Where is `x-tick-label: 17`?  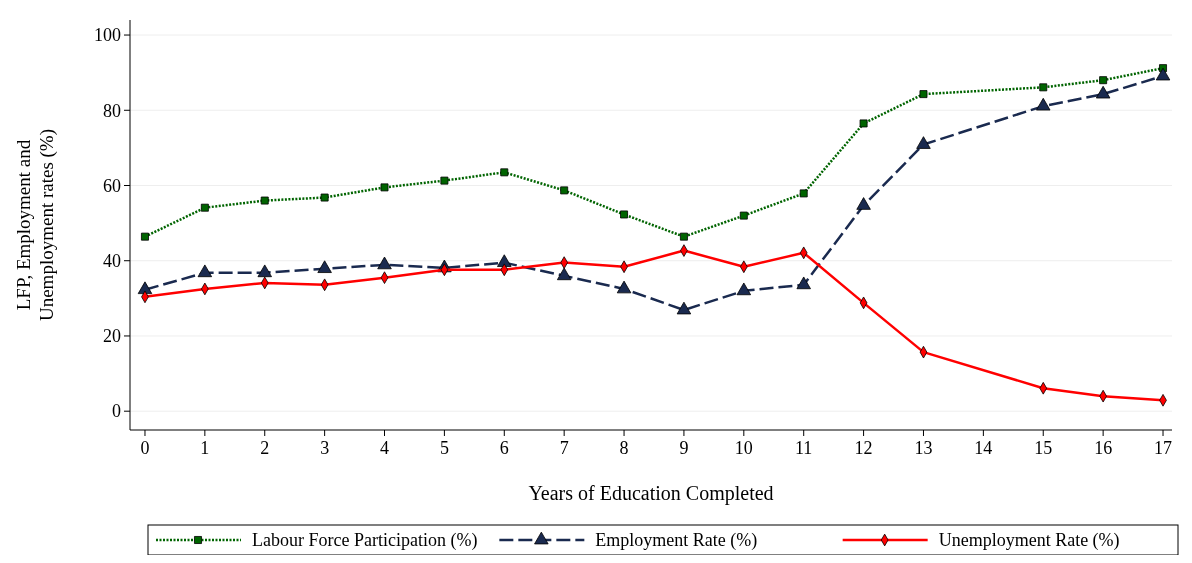 x-tick-label: 17 is located at coordinates (1163, 448).